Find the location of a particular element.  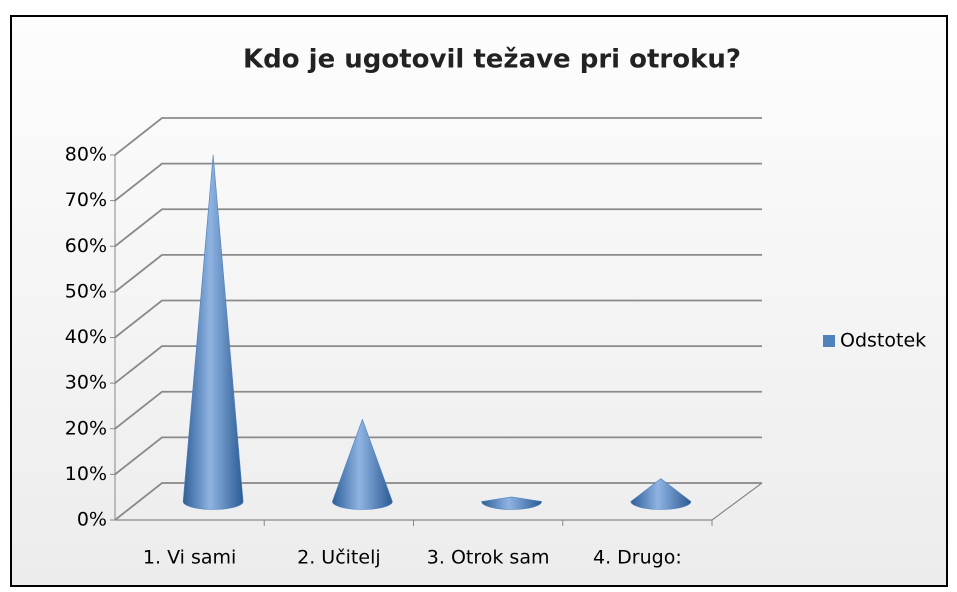

x-tick-label: 4. Drugo: is located at coordinates (637, 558).